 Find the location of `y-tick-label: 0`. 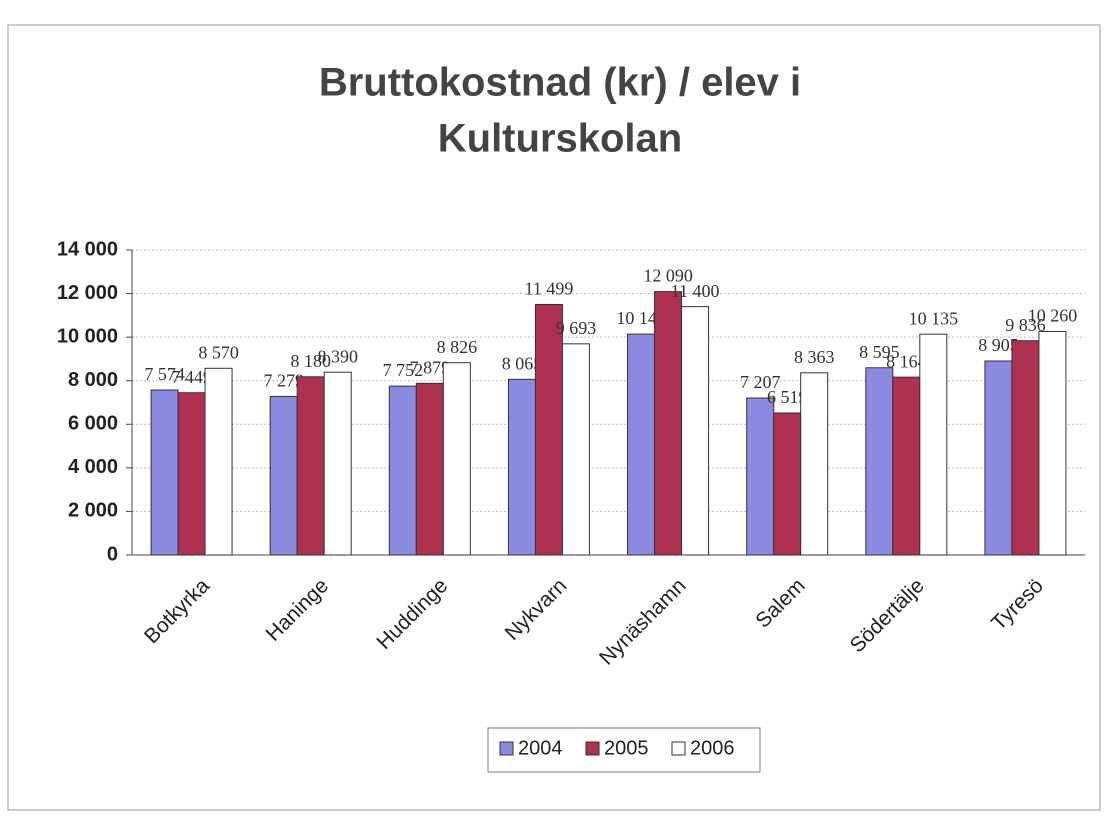

y-tick-label: 0 is located at coordinates (112, 554).